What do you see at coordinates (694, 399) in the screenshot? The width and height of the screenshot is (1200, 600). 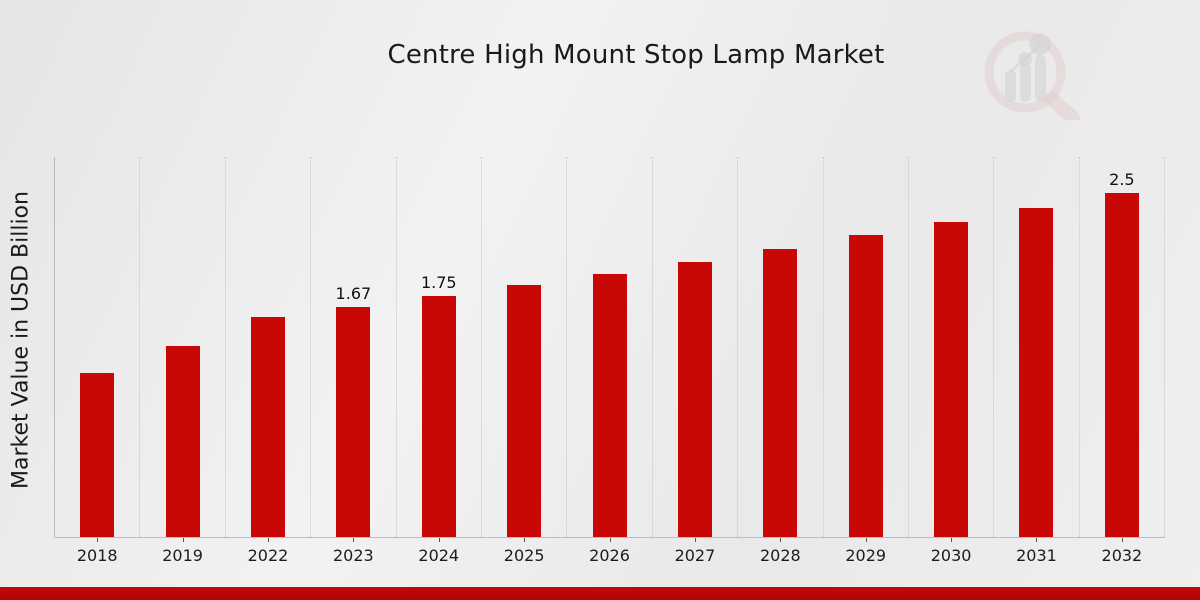 I see `bar-2027` at bounding box center [694, 399].